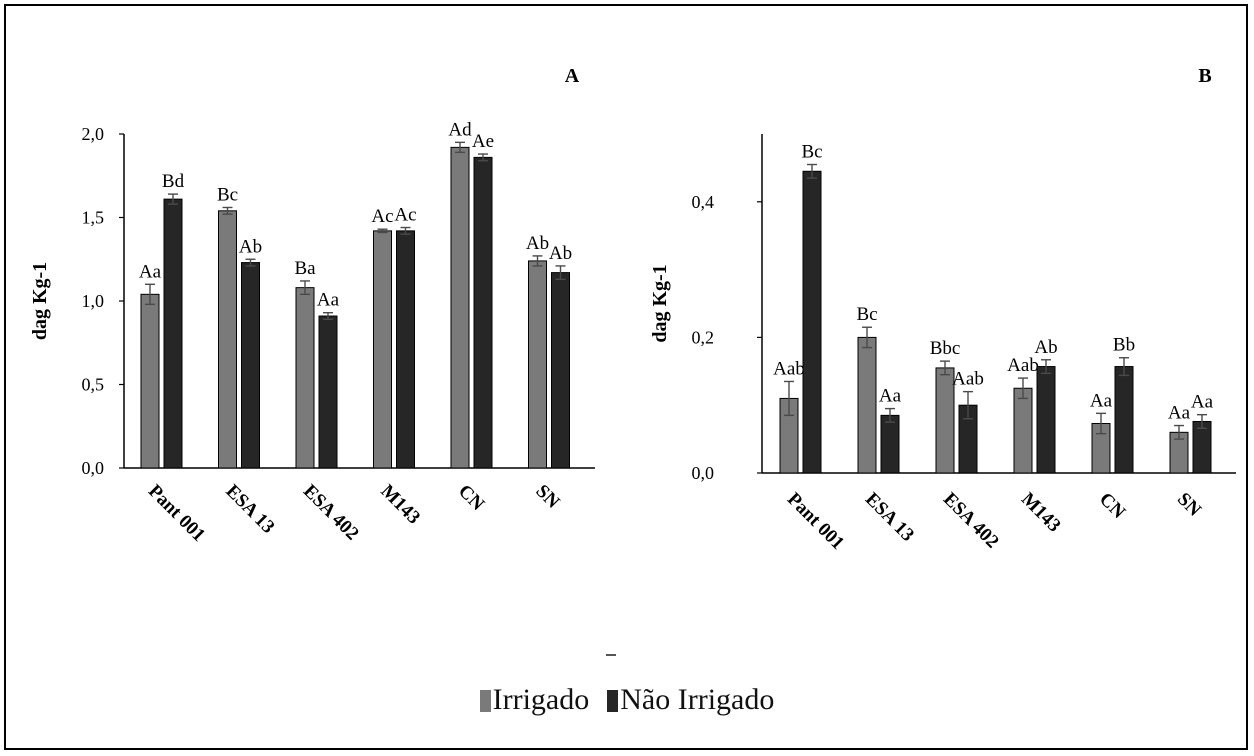  I want to click on category-label-b: M143, so click(1041, 513).